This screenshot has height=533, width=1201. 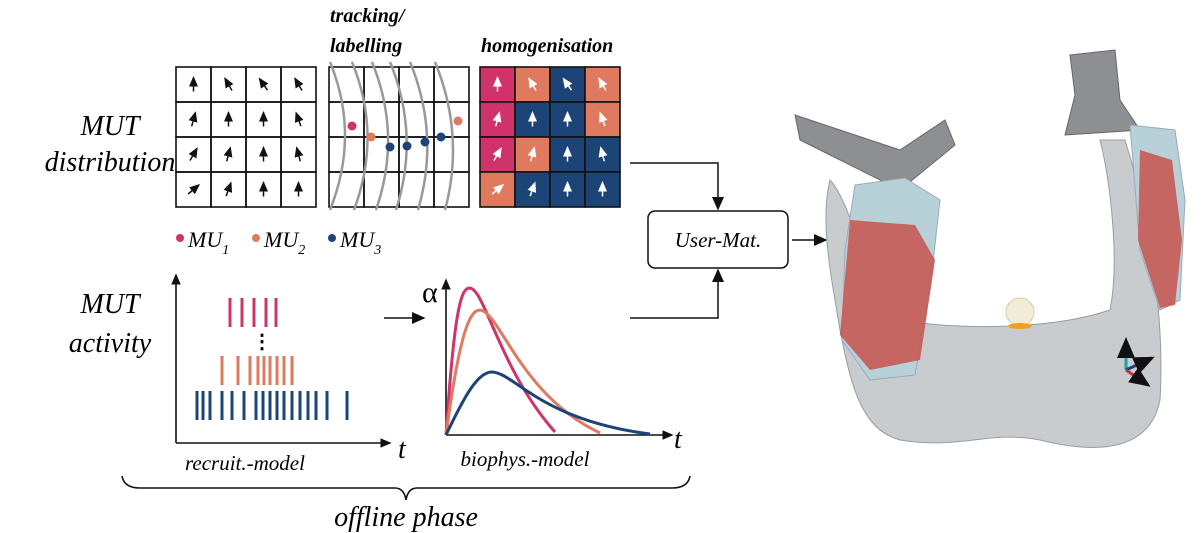 I want to click on panel-title: homogenisation, so click(x=547, y=46).